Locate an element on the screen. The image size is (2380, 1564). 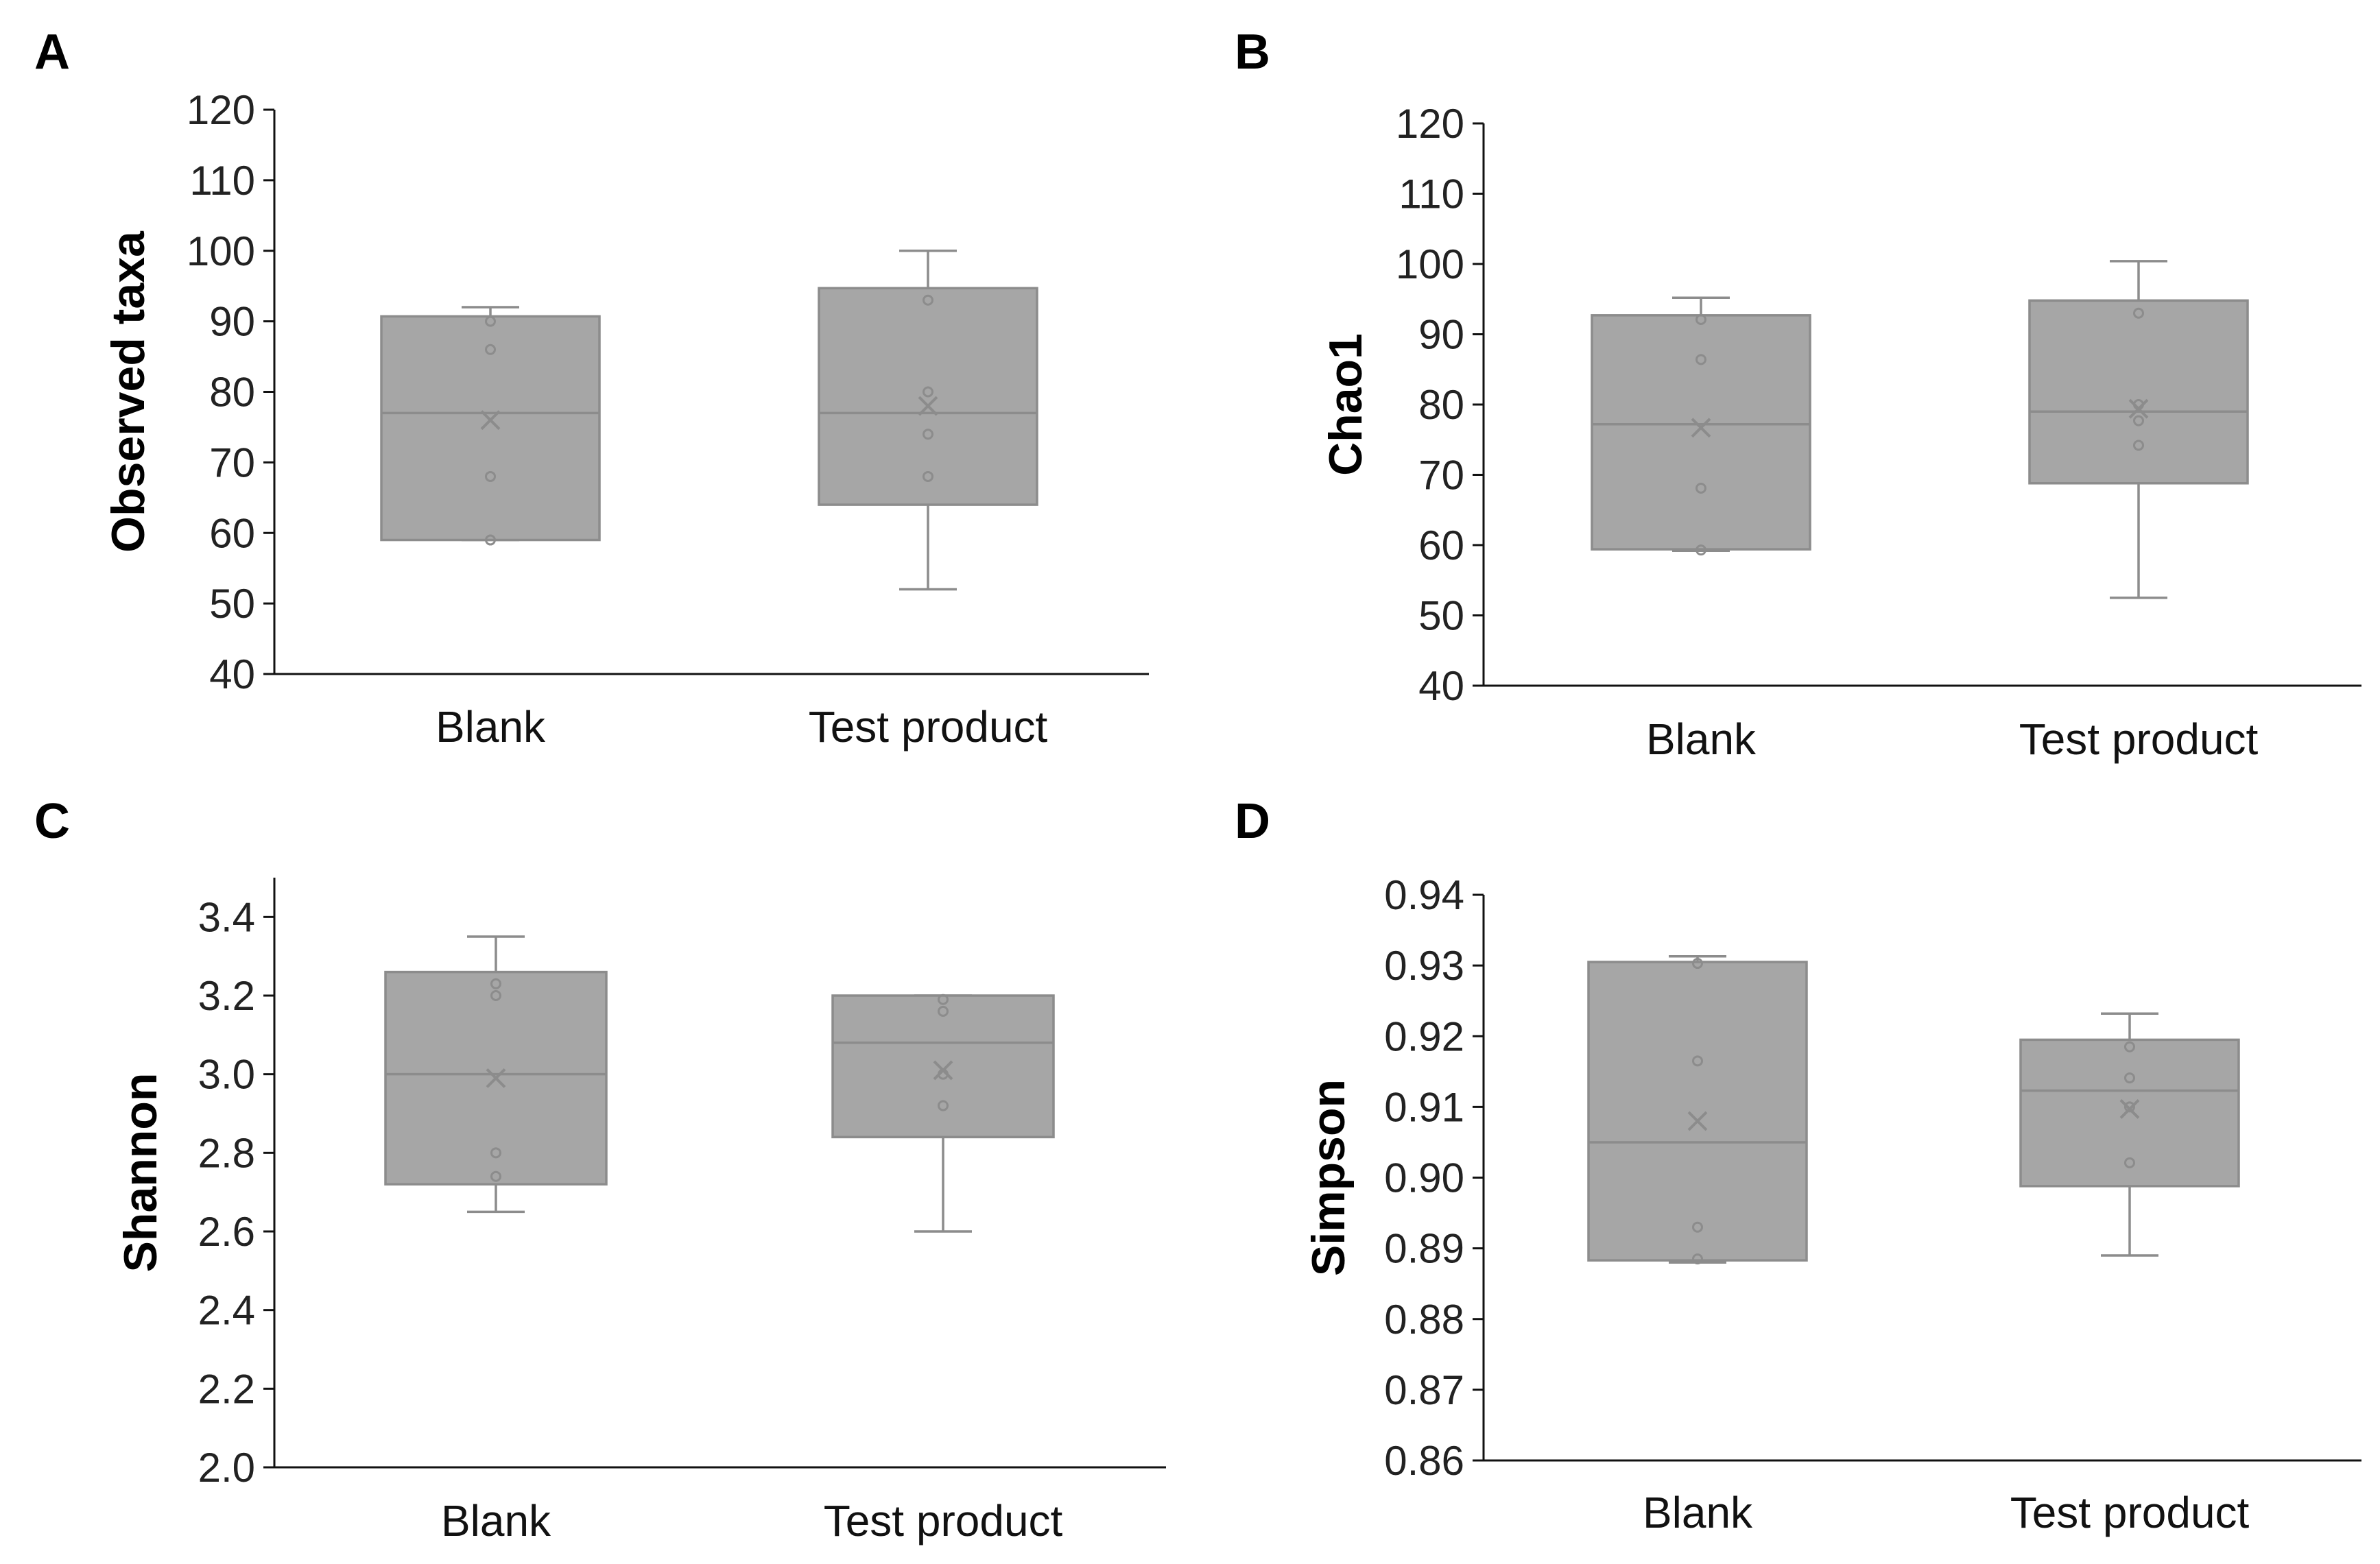
y-tick-label: 60 is located at coordinates (232, 533).